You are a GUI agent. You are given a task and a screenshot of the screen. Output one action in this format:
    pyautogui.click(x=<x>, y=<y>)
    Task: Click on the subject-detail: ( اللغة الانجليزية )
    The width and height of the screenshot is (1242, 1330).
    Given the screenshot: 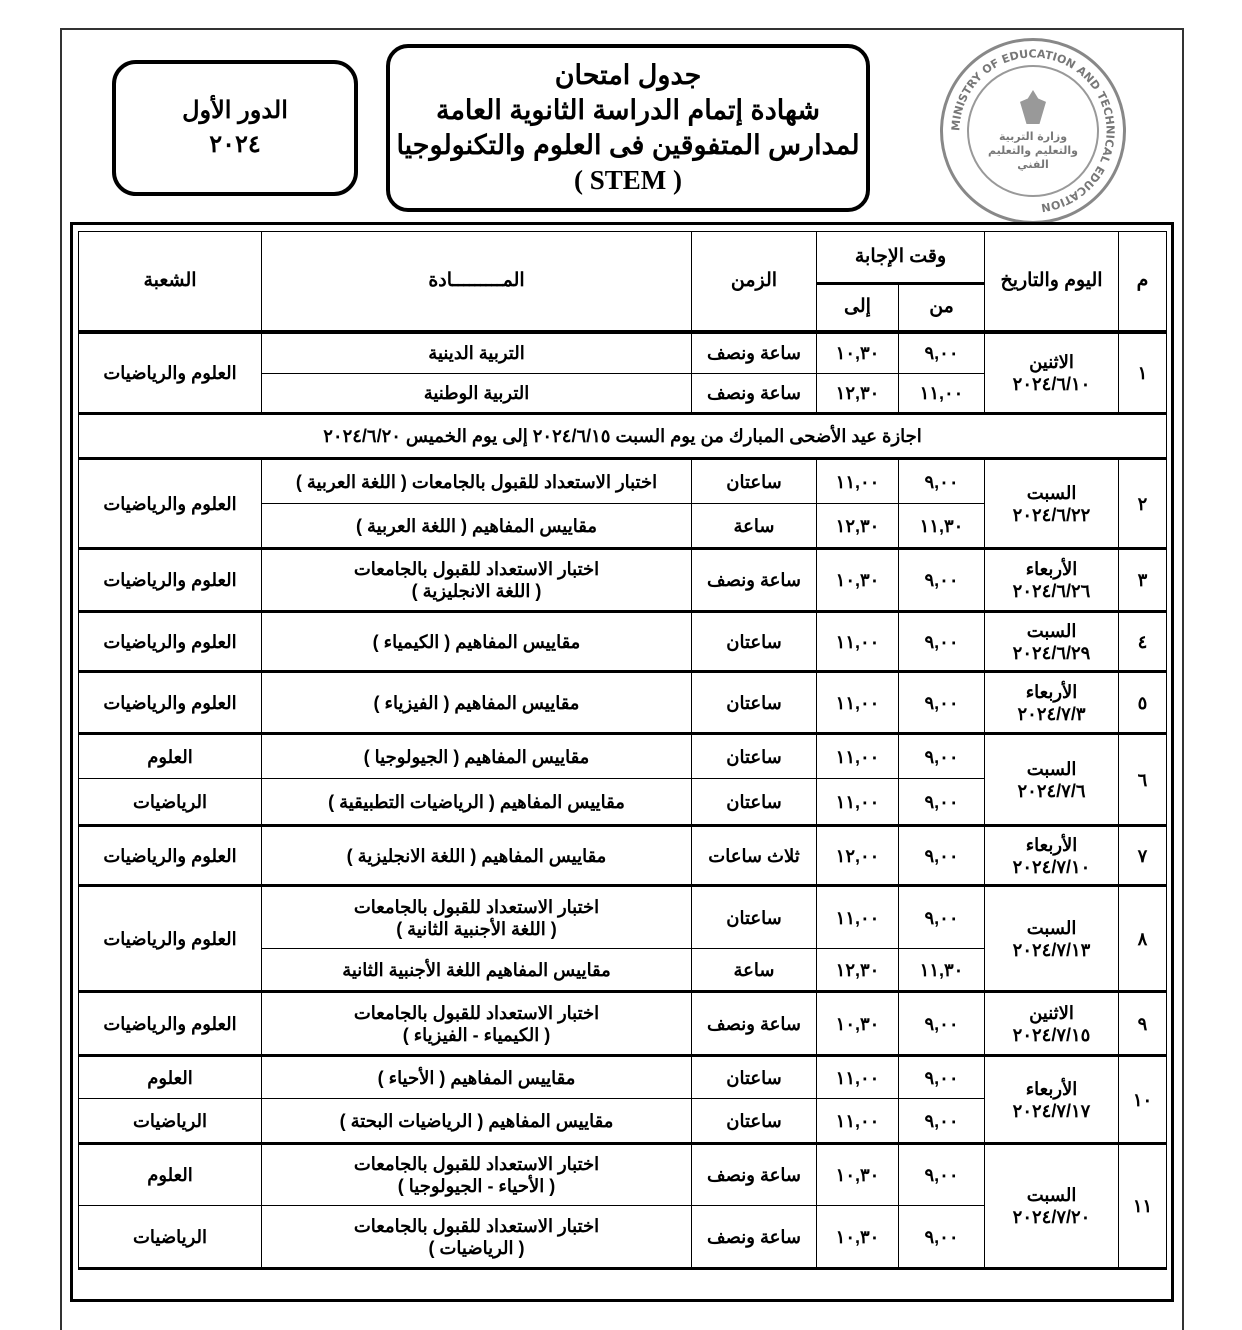 What is the action you would take?
    pyautogui.click(x=476, y=591)
    